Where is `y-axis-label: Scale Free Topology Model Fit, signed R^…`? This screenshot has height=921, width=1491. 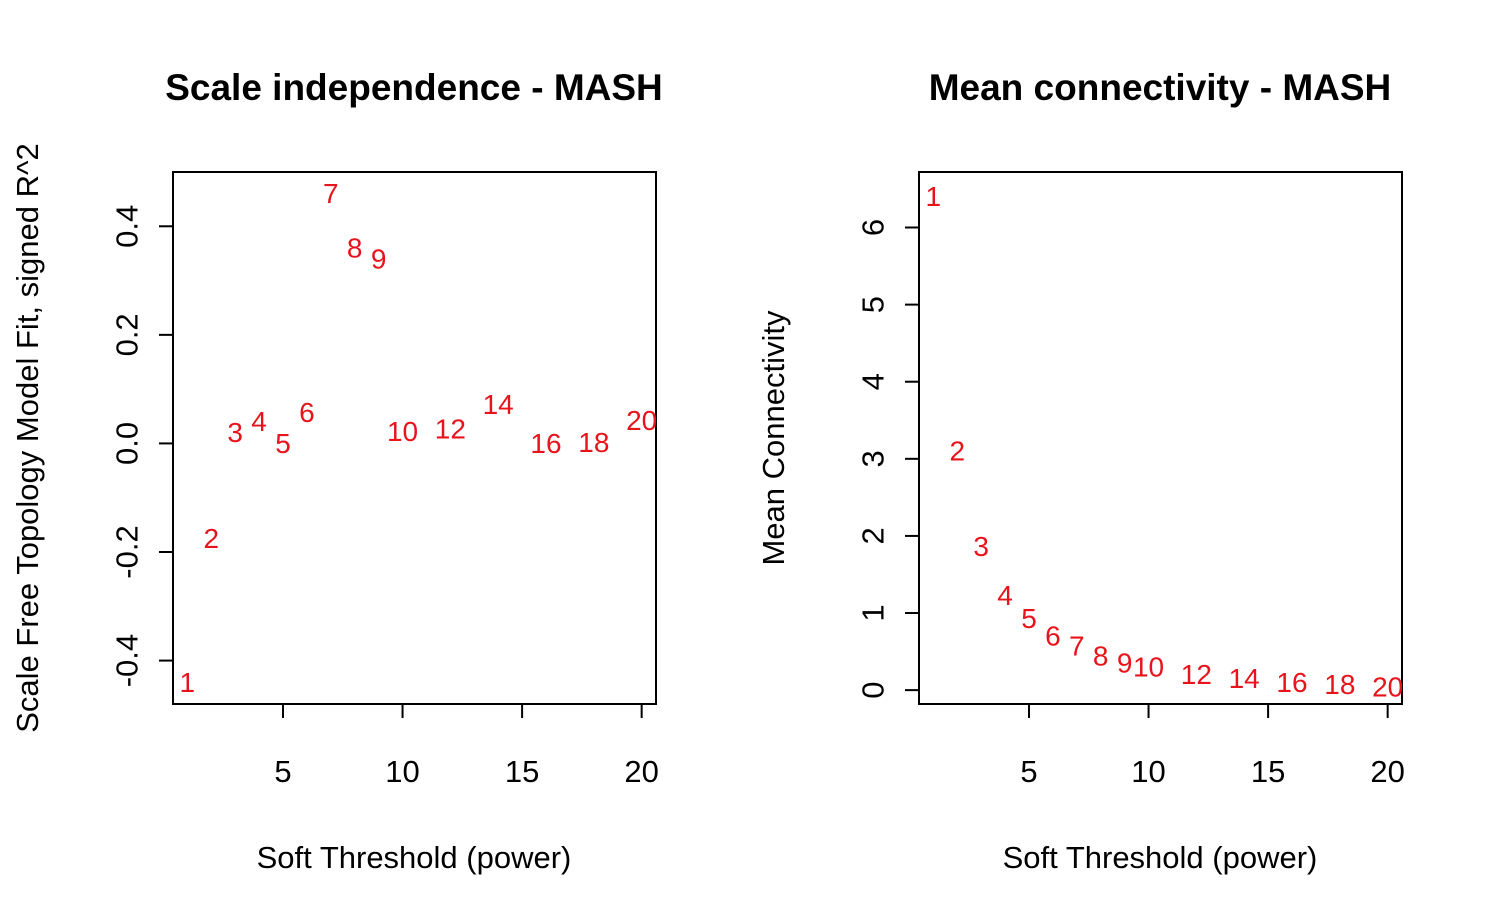 y-axis-label: Scale Free Topology Model Fit, signed R^… is located at coordinates (27, 438).